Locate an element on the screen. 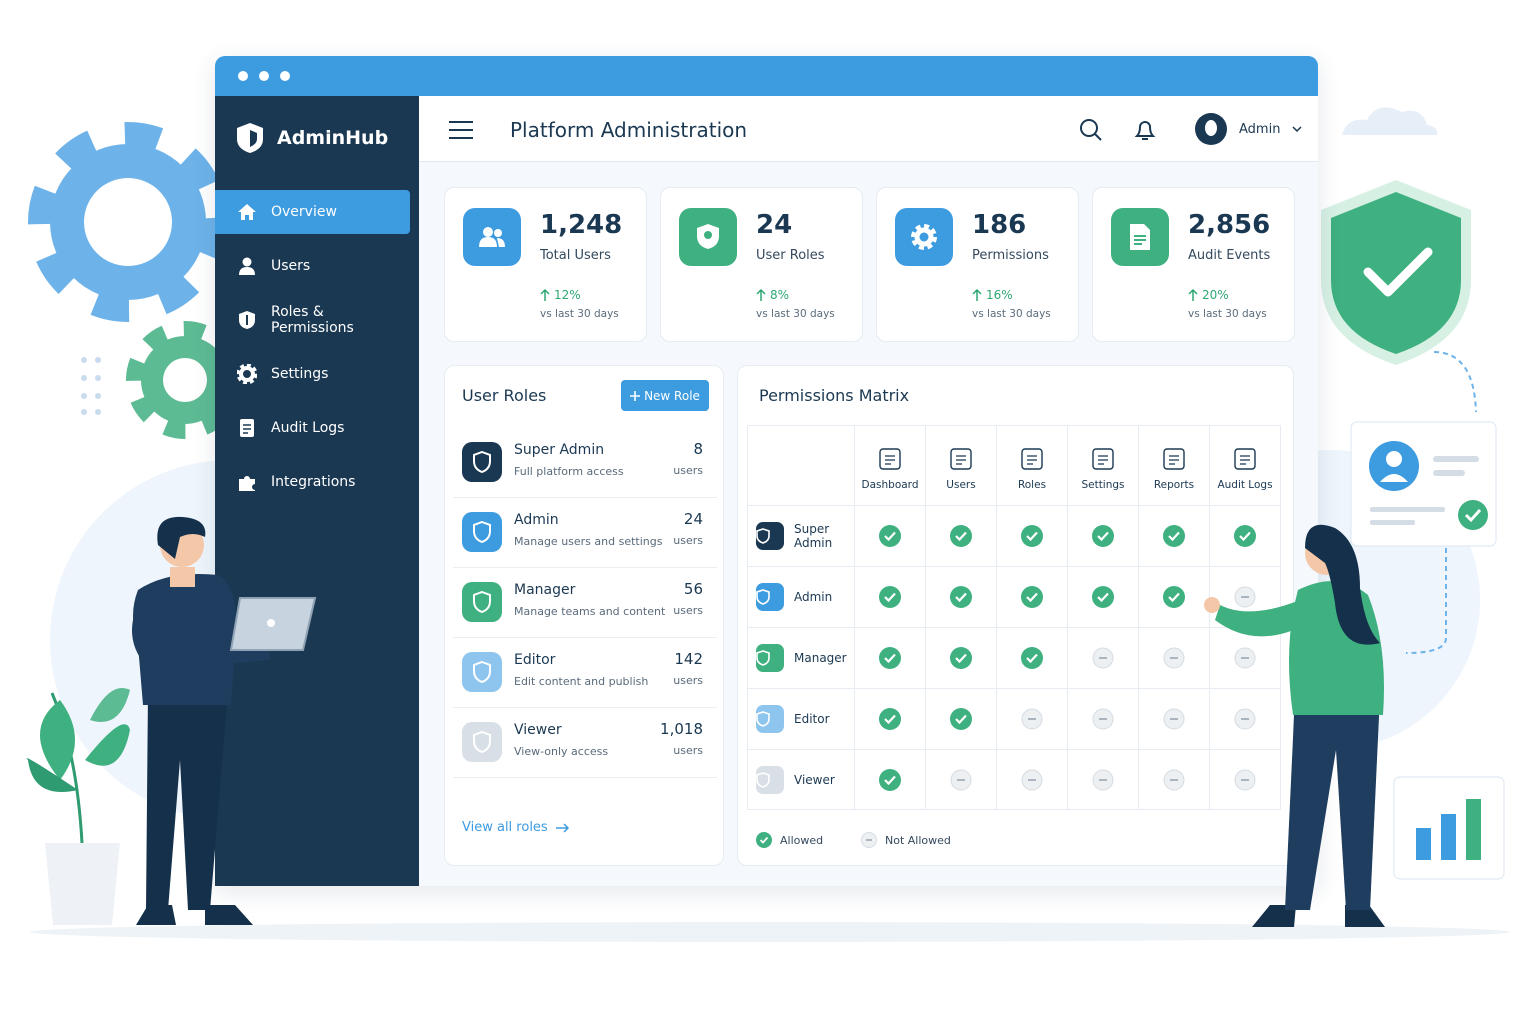 The image size is (1536, 1024). column-header: Settings is located at coordinates (1102, 465).